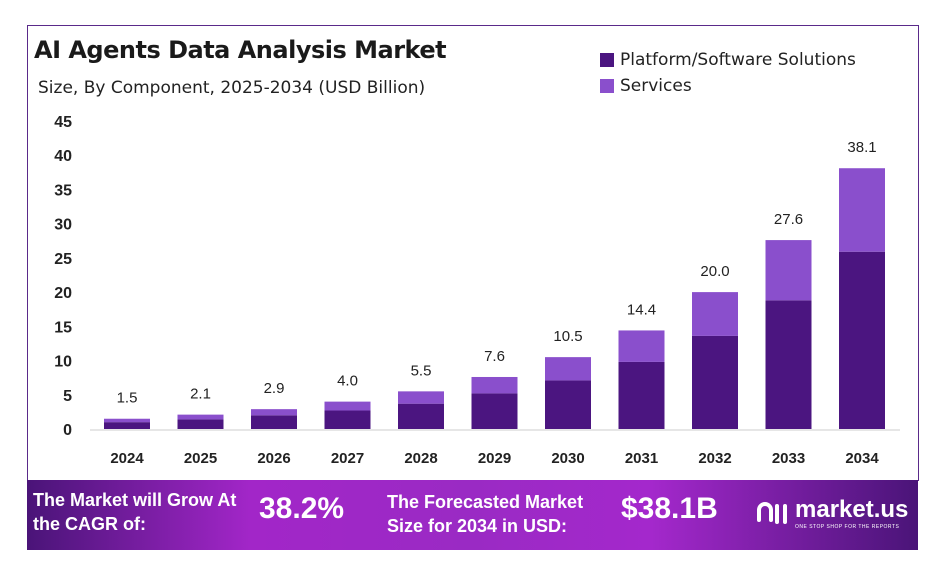 The width and height of the screenshot is (936, 570). Describe the element at coordinates (63, 225) in the screenshot. I see `y-tick-label: 30` at that location.